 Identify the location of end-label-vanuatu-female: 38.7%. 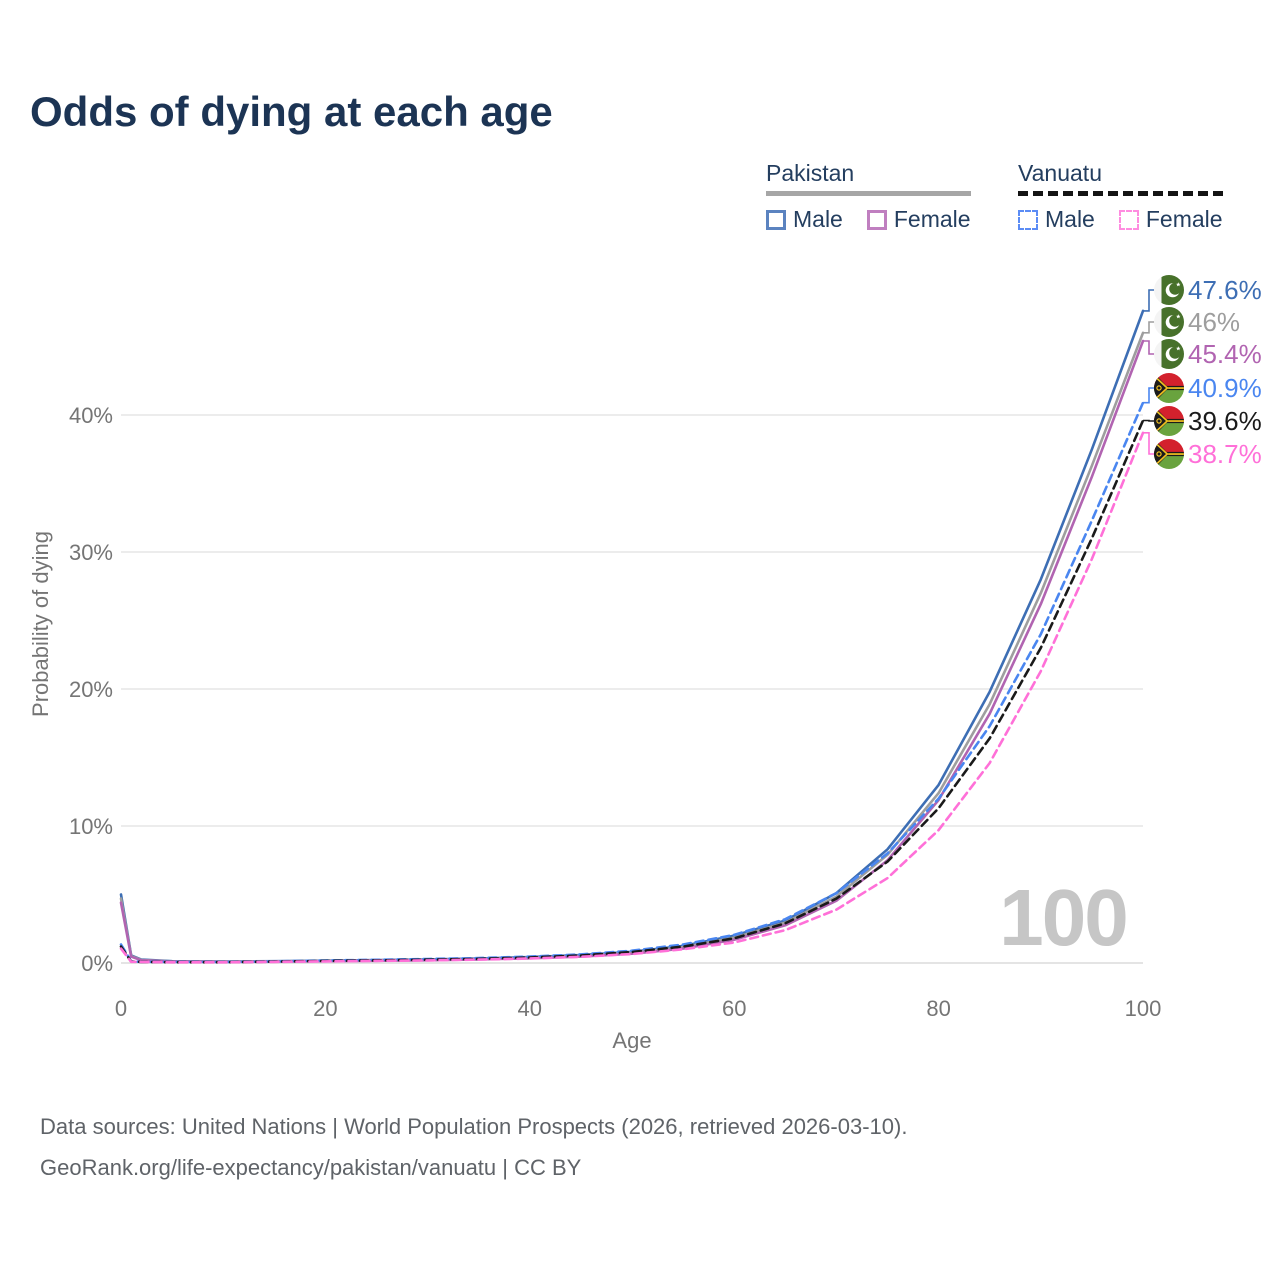
(1225, 454).